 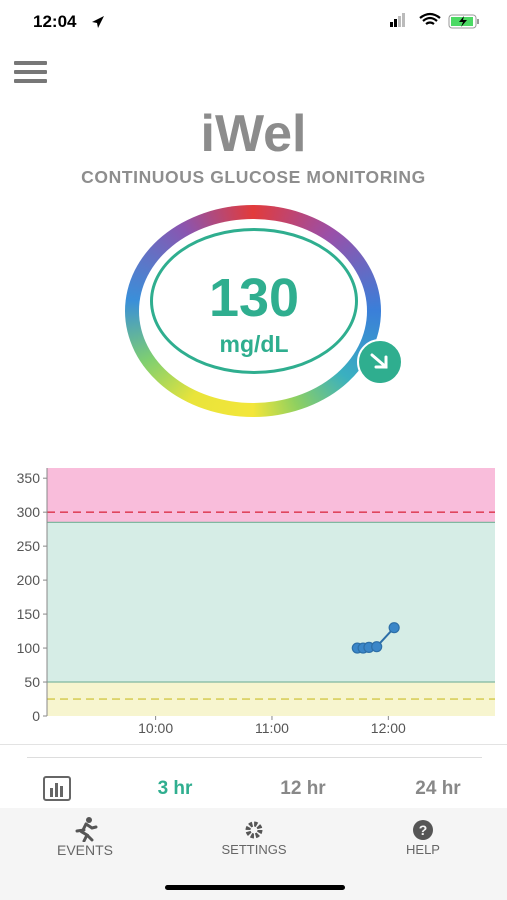 I want to click on app-title: iWel, so click(x=253, y=134).